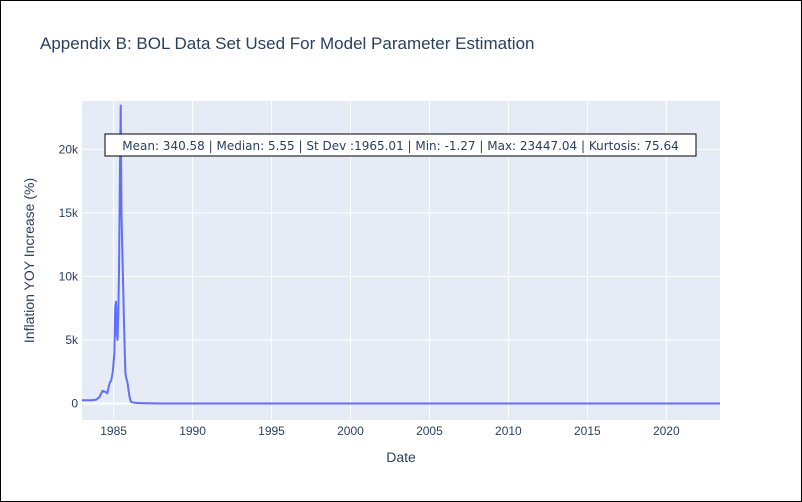  Describe the element at coordinates (29, 260) in the screenshot. I see `y-axis-title: Inflation YOY Increase (%)` at that location.